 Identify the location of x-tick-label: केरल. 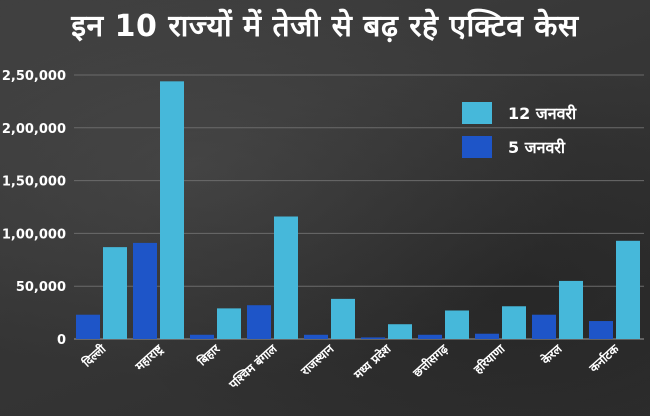
(551, 354).